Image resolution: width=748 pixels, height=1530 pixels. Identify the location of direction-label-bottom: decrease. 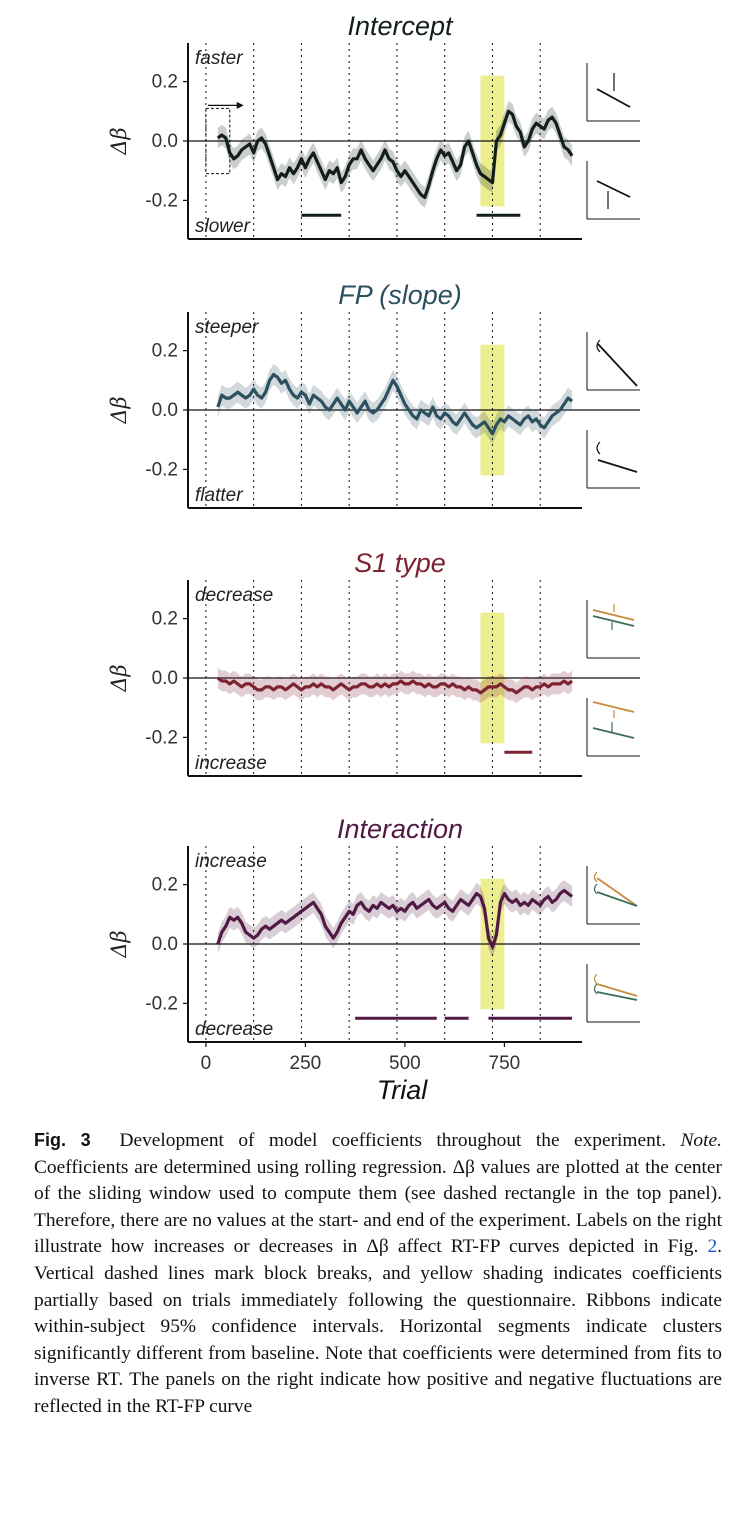
(234, 1029).